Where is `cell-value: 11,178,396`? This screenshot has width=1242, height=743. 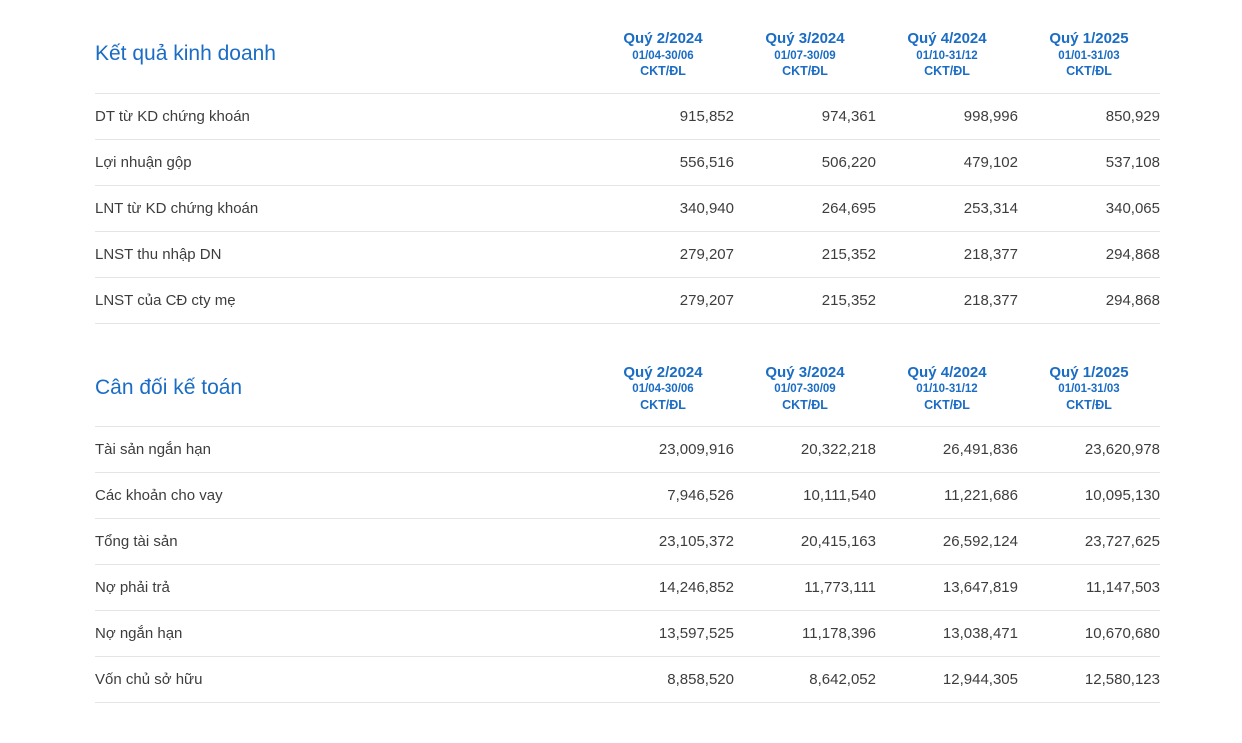 cell-value: 11,178,396 is located at coordinates (839, 634).